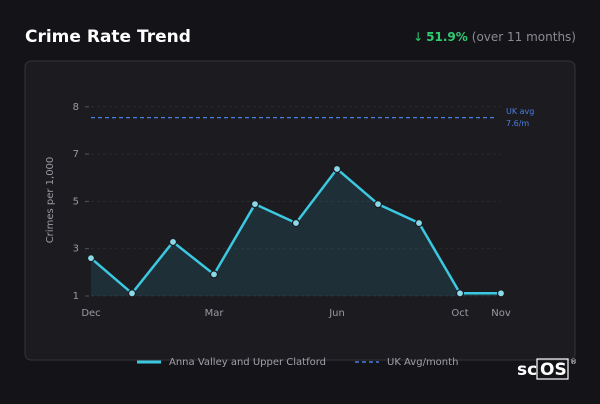 The width and height of the screenshot is (600, 404). What do you see at coordinates (573, 362) in the screenshot?
I see `brand-mark: ®` at bounding box center [573, 362].